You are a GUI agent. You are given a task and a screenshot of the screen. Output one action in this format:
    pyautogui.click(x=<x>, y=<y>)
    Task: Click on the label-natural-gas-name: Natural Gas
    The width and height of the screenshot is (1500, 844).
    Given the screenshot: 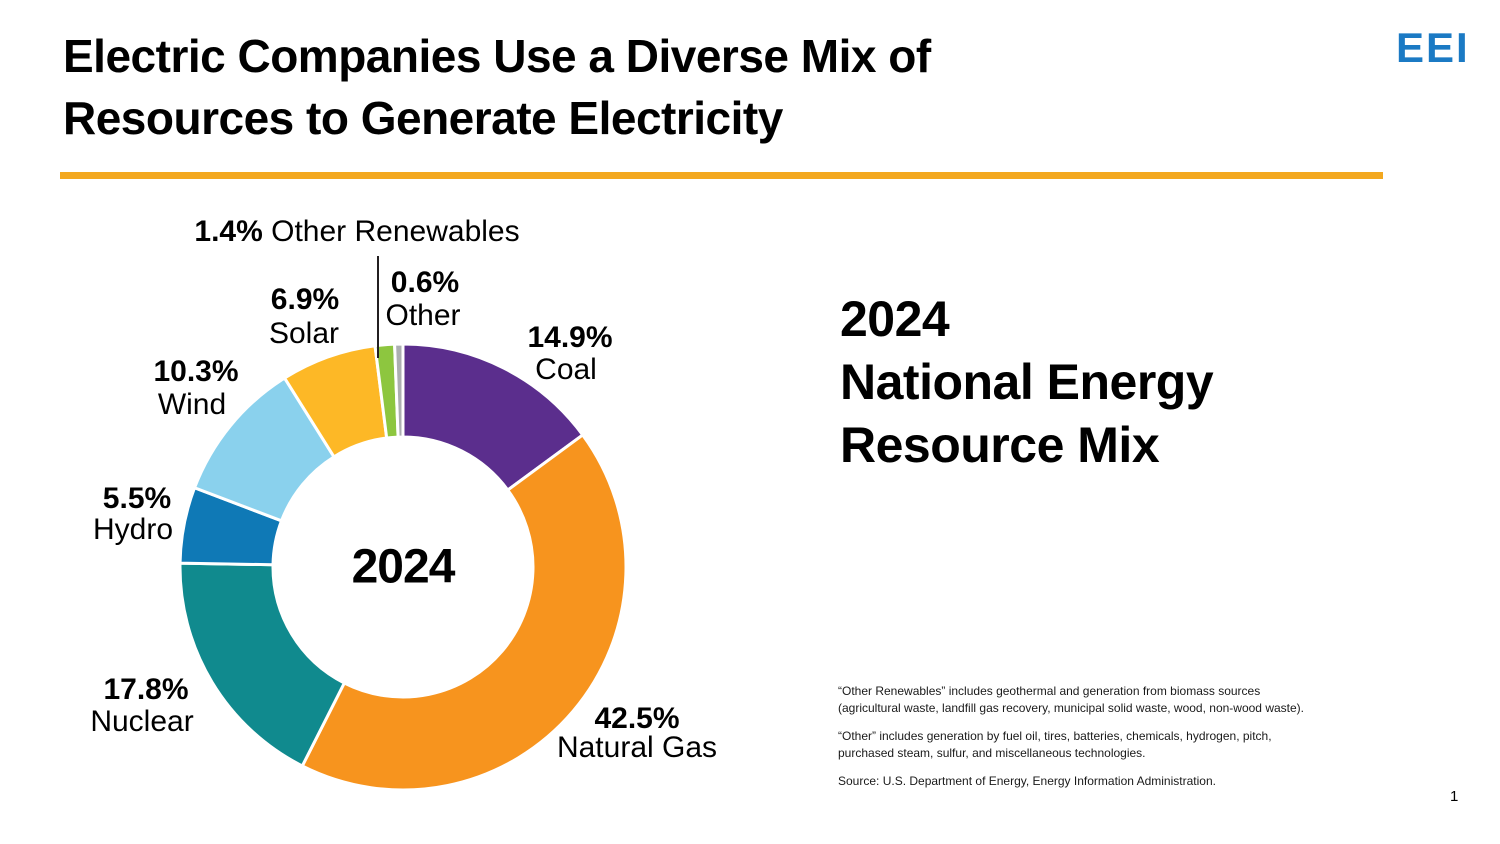 What is the action you would take?
    pyautogui.click(x=637, y=747)
    